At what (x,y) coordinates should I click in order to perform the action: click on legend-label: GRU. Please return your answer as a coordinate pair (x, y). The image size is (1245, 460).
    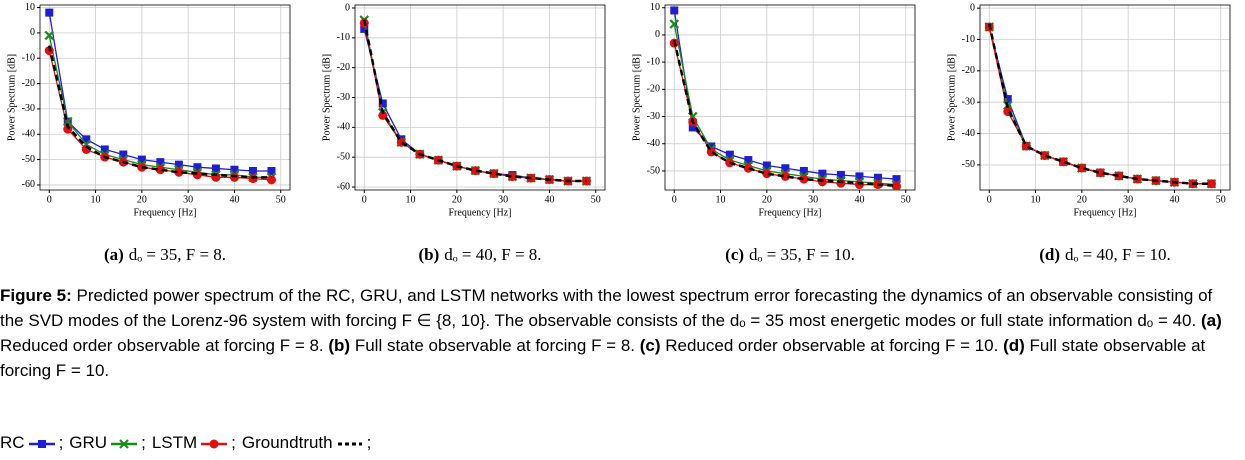
    Looking at the image, I should click on (88, 442).